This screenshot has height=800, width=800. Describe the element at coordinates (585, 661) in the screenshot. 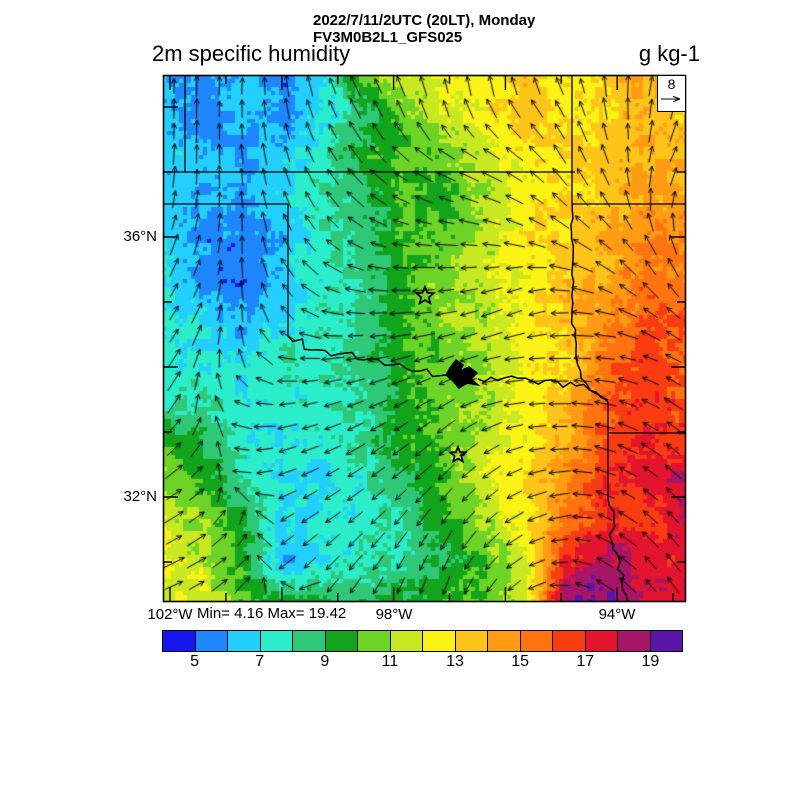

I see `colorbar-tick-label-17: 17` at that location.